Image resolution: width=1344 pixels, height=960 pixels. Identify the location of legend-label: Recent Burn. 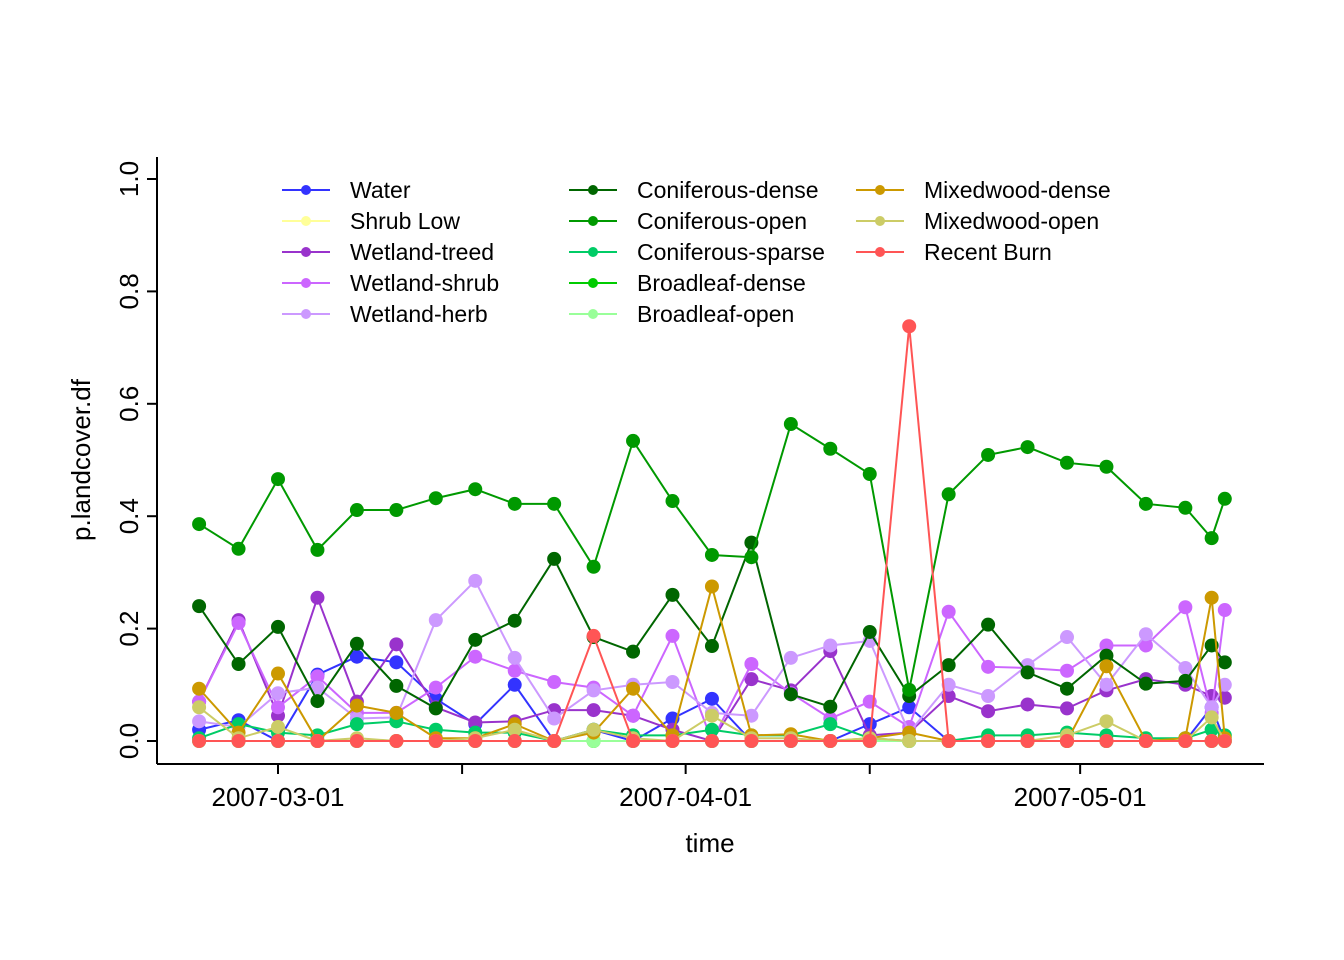
(988, 252).